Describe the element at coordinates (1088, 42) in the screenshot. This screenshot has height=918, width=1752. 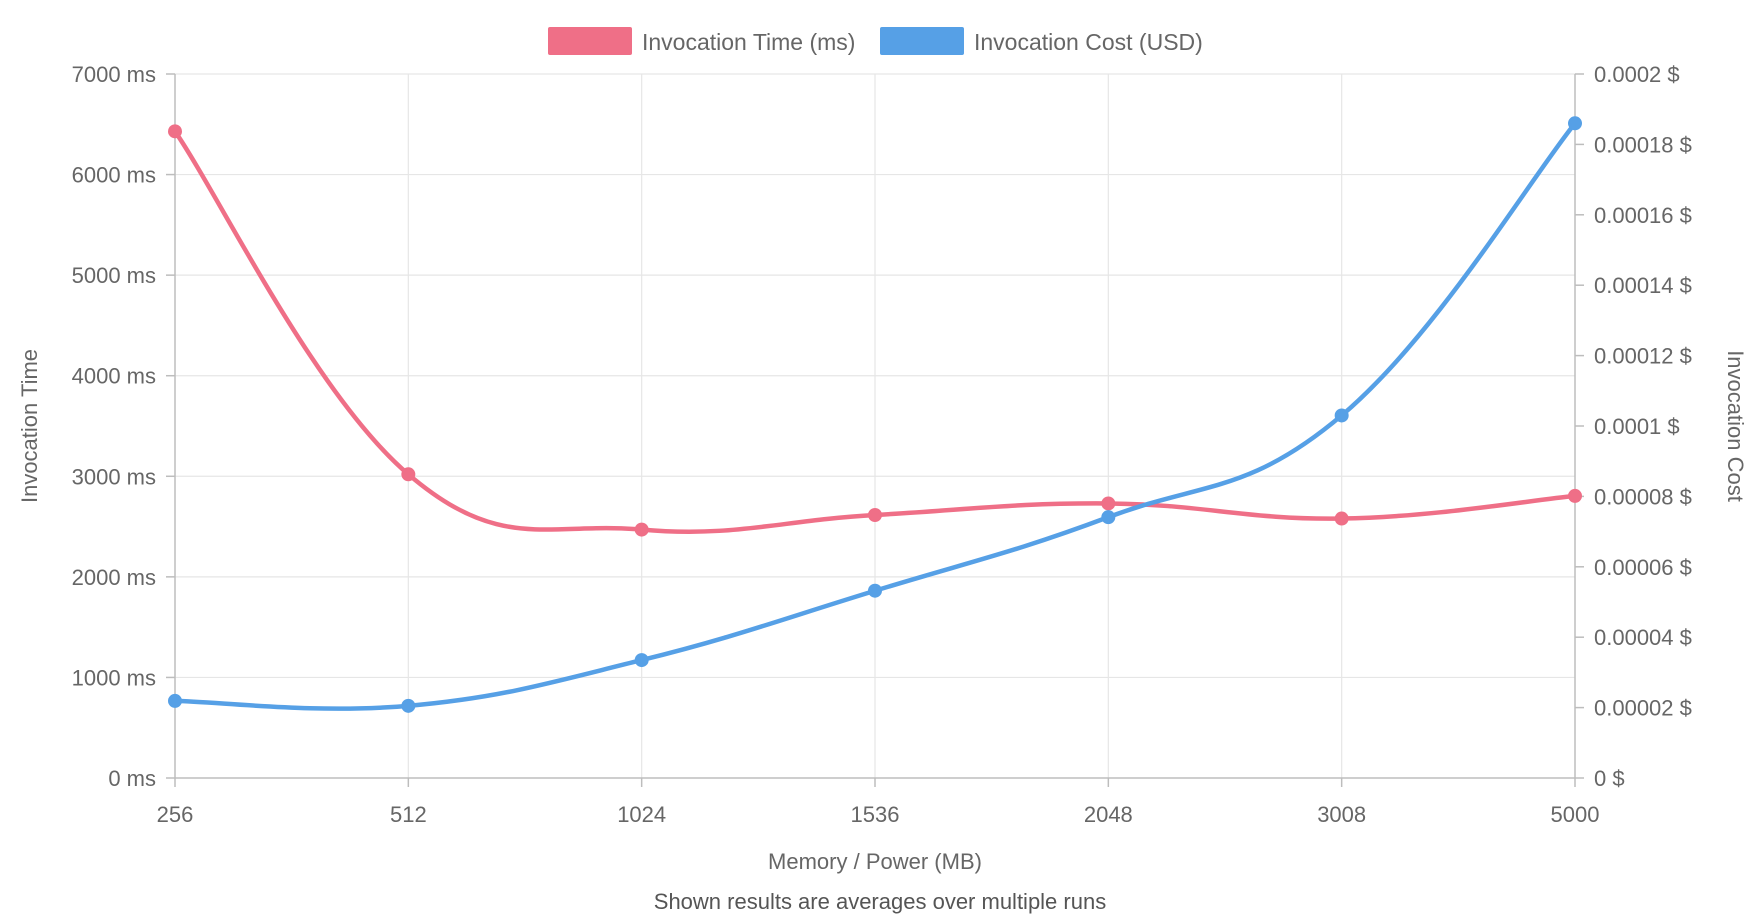
I see `legend-label-invocation-cost: Invocation Cost (USD)` at that location.